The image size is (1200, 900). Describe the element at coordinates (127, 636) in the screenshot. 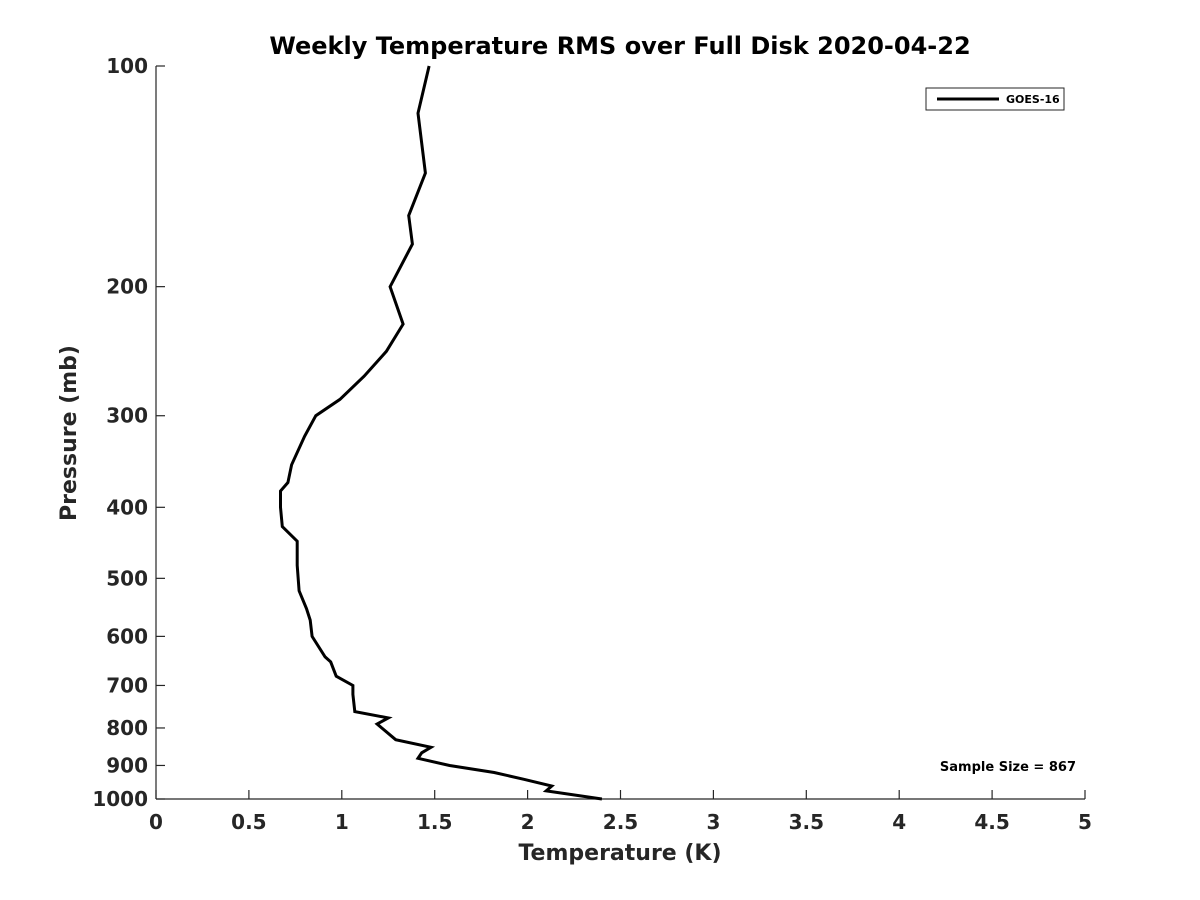

I see `y-tick-label: 600` at that location.